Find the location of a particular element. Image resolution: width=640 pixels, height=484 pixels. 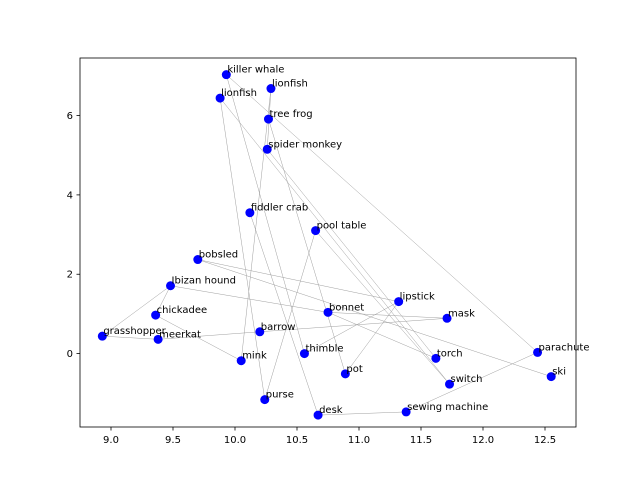

point-label: Ibizan hound is located at coordinates (204, 281).